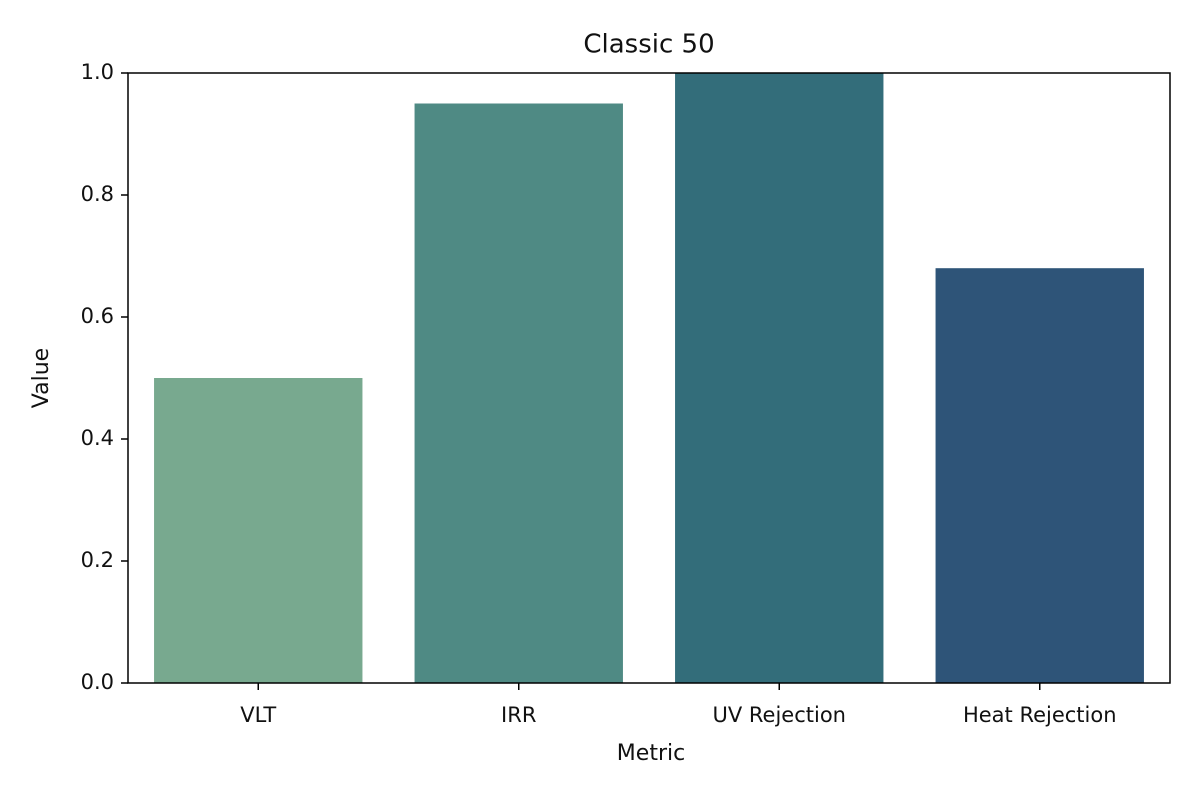 This screenshot has height=800, width=1200. I want to click on y-tick-label: 0.0, so click(97, 682).